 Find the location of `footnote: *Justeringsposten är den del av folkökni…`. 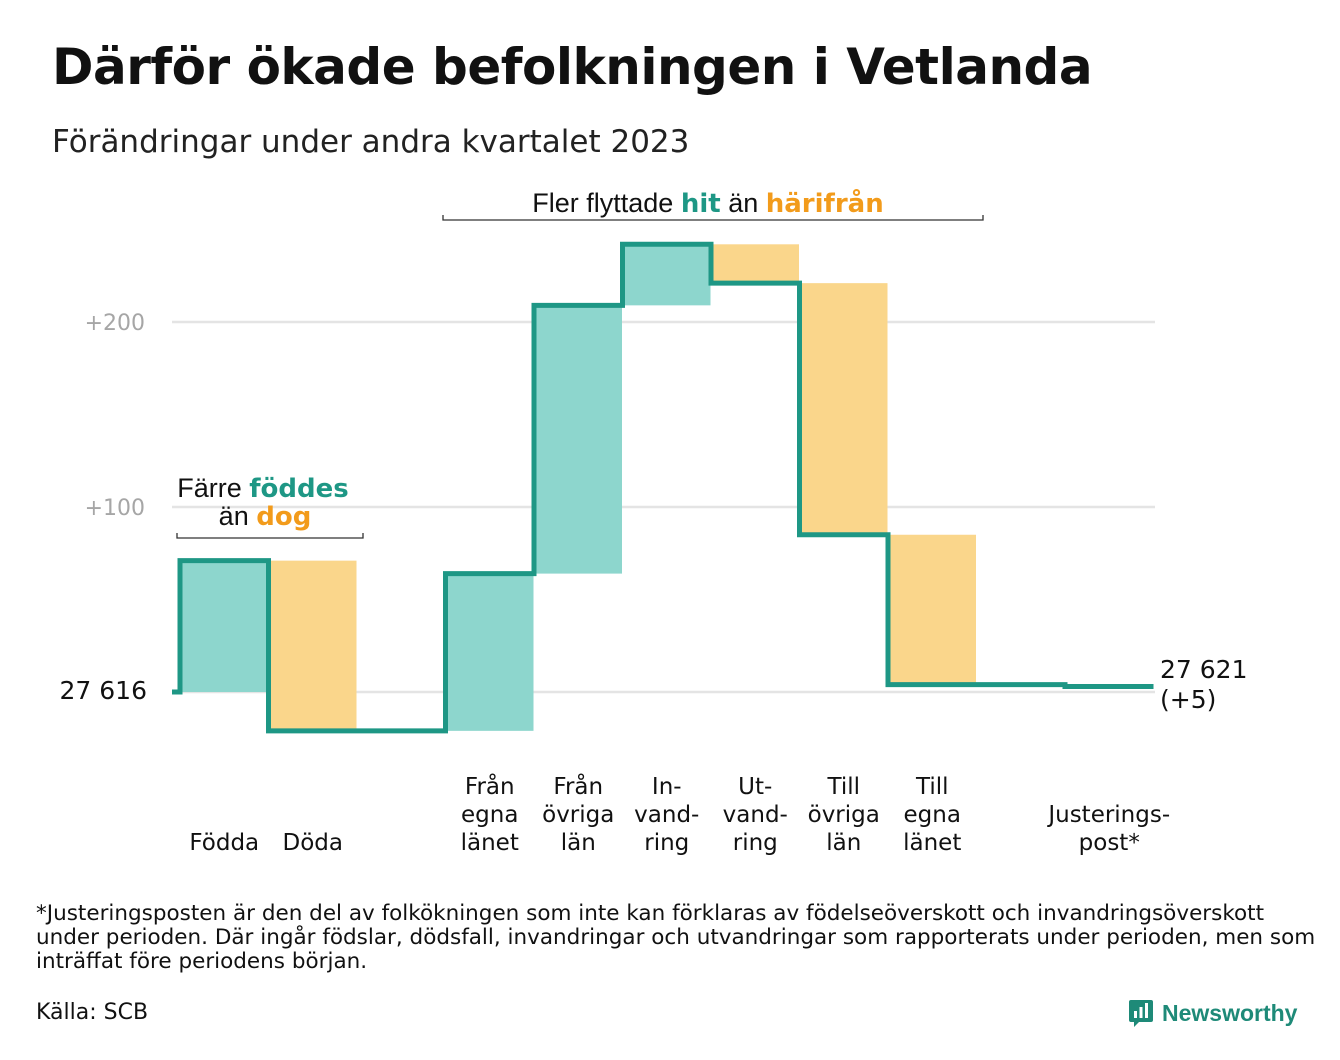

footnote: *Justeringsposten är den del av folkökni… is located at coordinates (676, 937).